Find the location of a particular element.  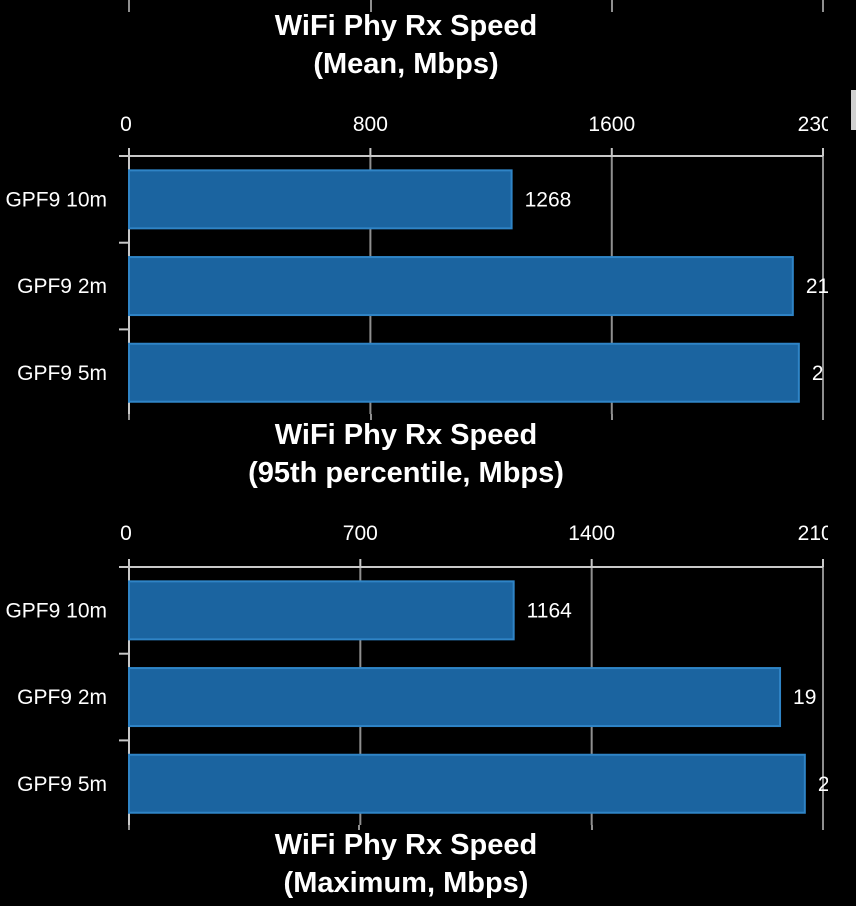

data-label: 1268 is located at coordinates (548, 199).